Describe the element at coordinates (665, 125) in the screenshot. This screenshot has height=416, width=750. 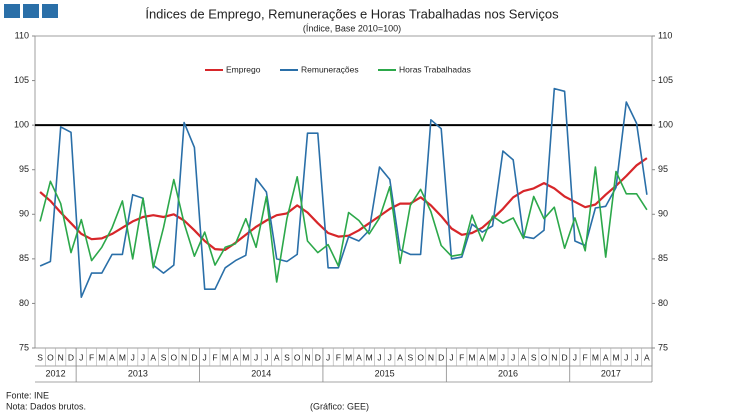
I see `y2-tick-label: 100` at that location.